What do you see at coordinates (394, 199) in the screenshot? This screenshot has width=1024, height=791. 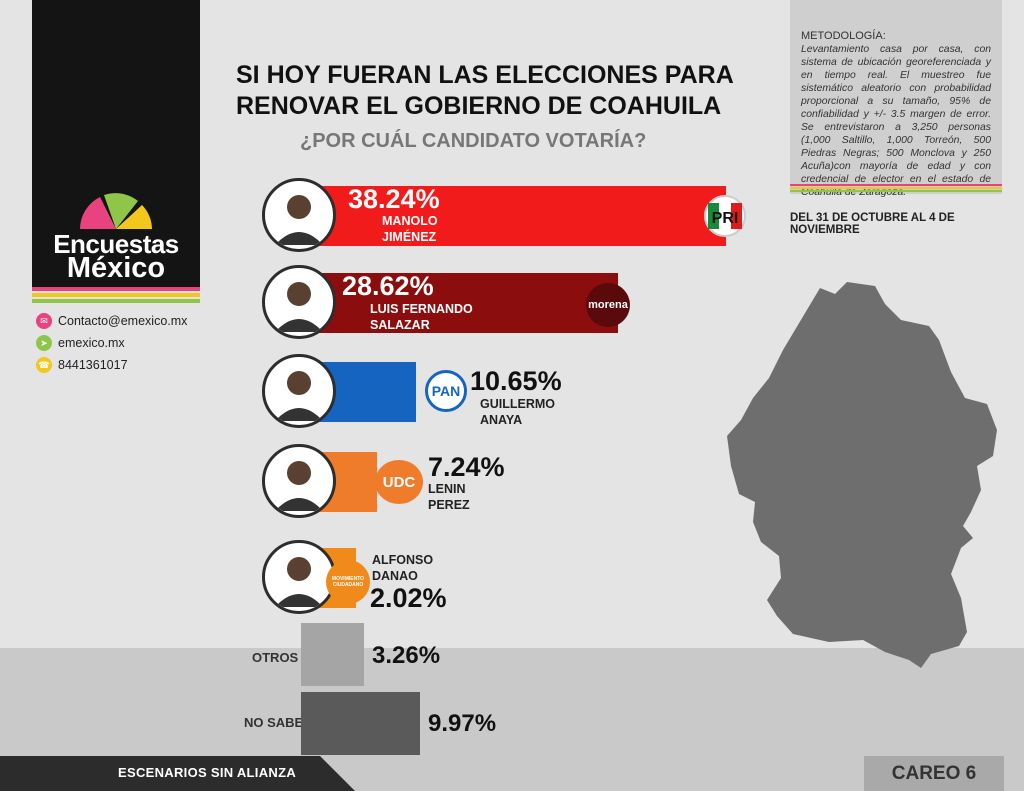 I see `pct-jimenez: 38.24%` at bounding box center [394, 199].